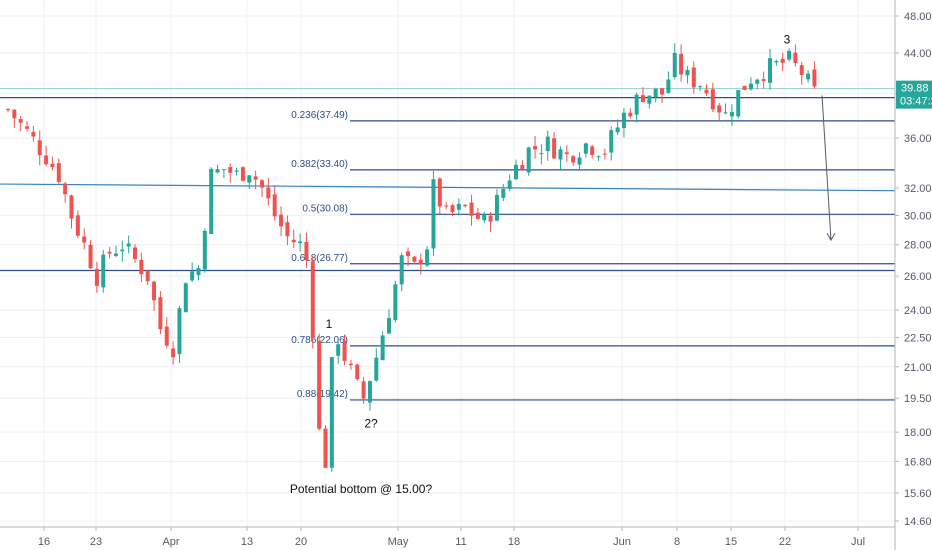 The image size is (932, 550). I want to click on x-tick-label: 22, so click(785, 542).